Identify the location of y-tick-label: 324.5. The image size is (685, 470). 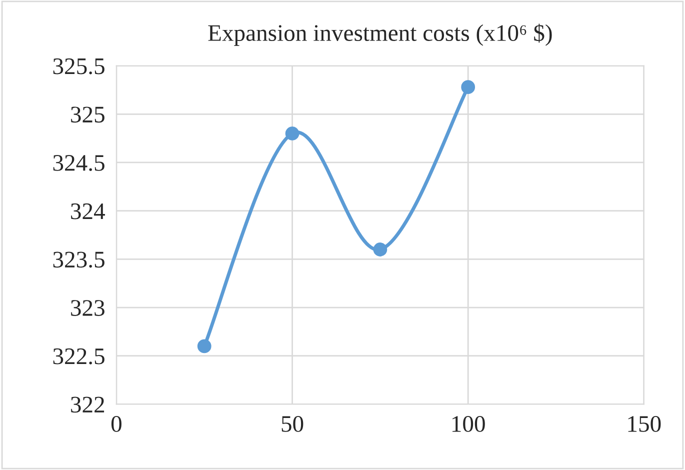
(78, 163).